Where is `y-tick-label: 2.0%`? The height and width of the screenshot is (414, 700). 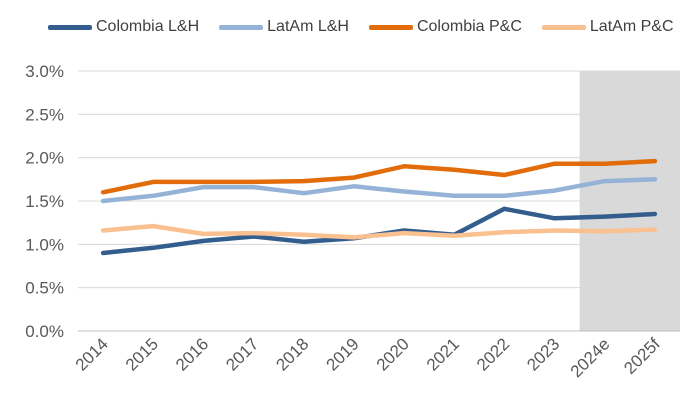
y-tick-label: 2.0% is located at coordinates (44, 158).